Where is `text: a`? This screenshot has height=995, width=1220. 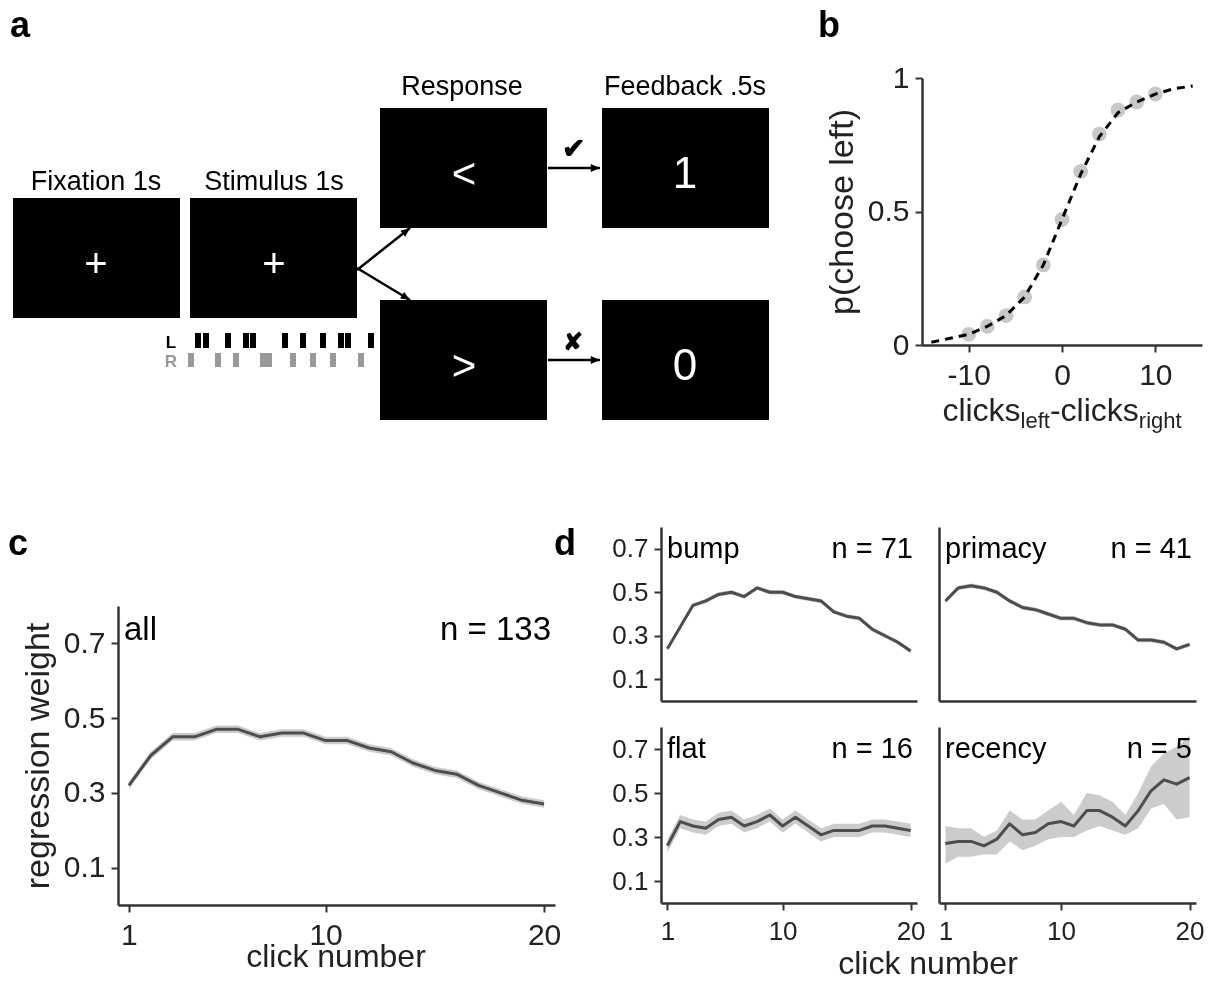 text: a is located at coordinates (20, 25).